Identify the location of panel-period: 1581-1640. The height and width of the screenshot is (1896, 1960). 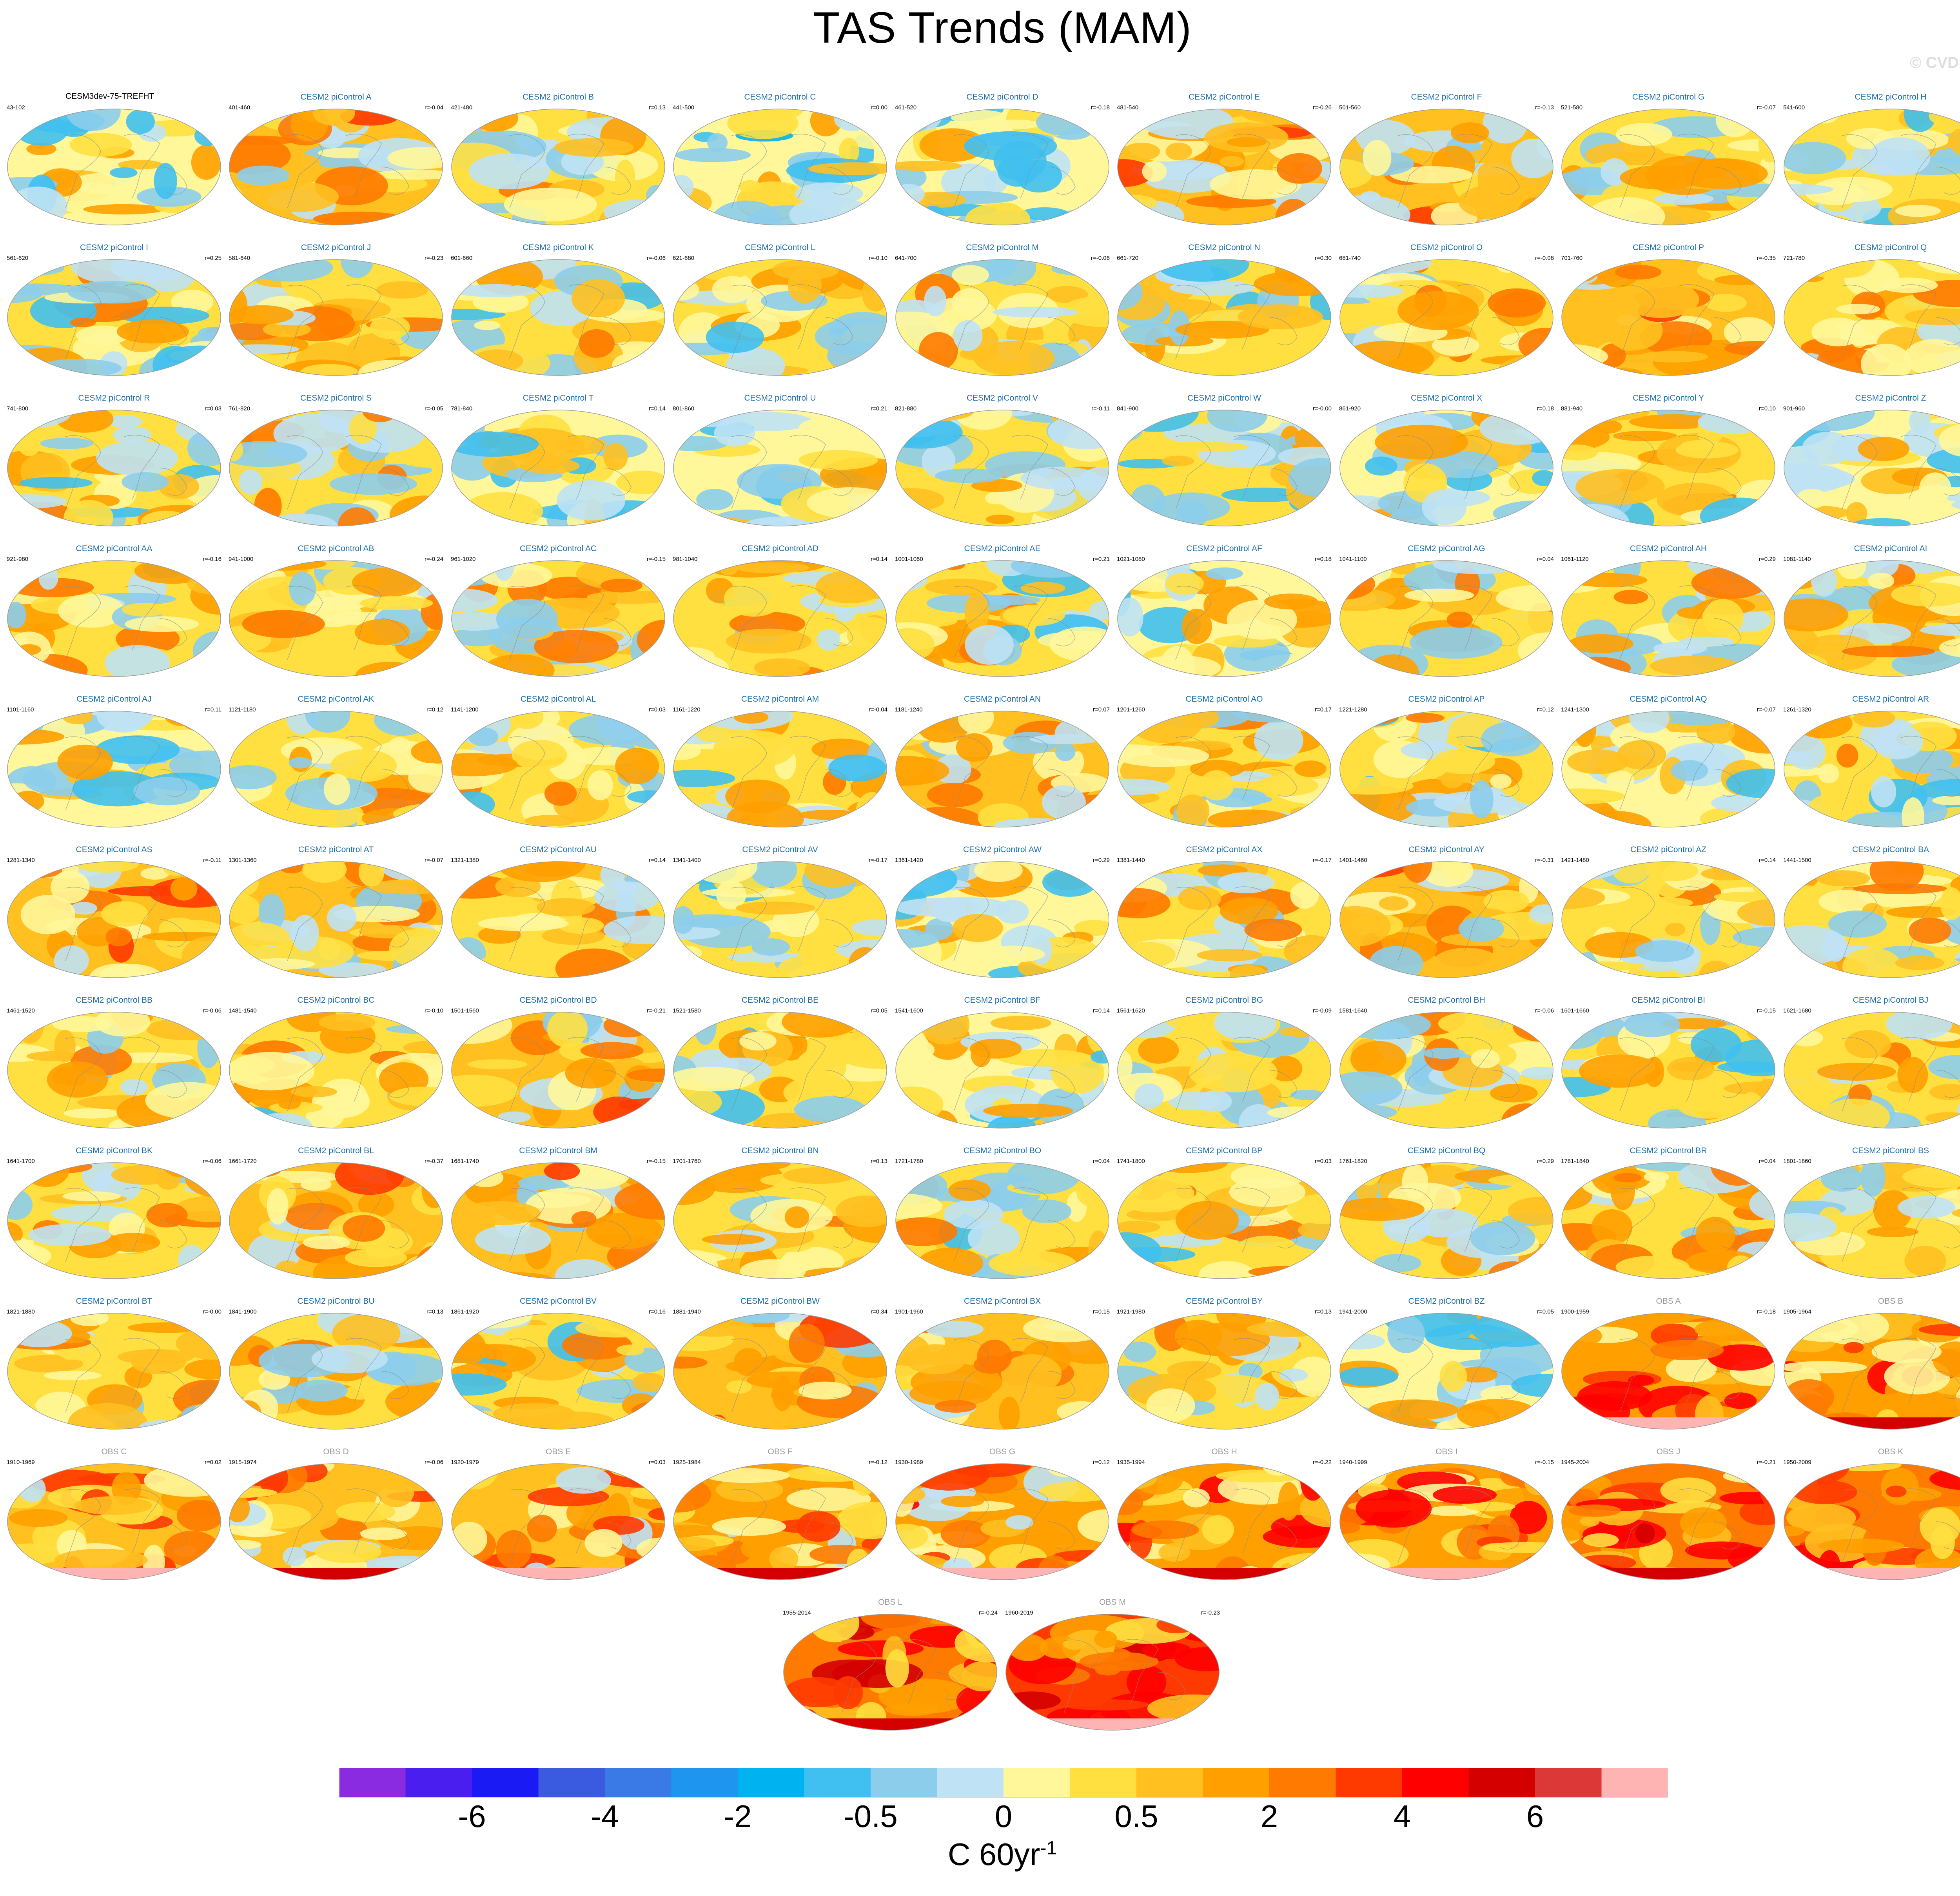
(1353, 1010).